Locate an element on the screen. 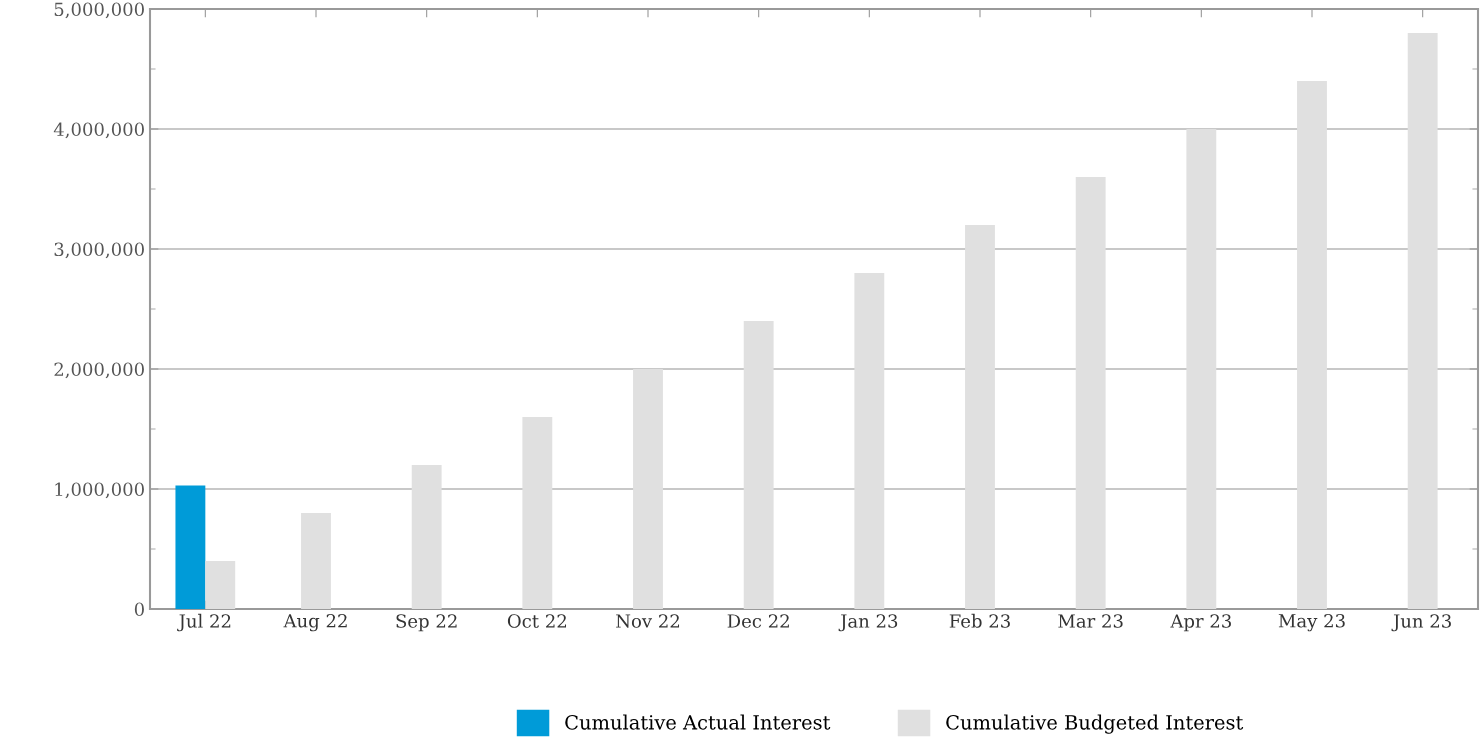 The image size is (1481, 738). y-tick-label: 5,000,000 is located at coordinates (99, 10).